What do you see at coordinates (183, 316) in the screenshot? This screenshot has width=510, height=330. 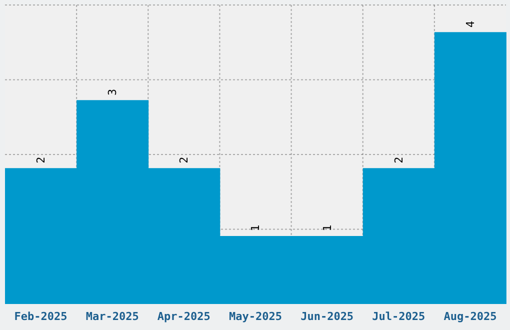 I see `x-tick-label: Apr-2025` at bounding box center [183, 316].